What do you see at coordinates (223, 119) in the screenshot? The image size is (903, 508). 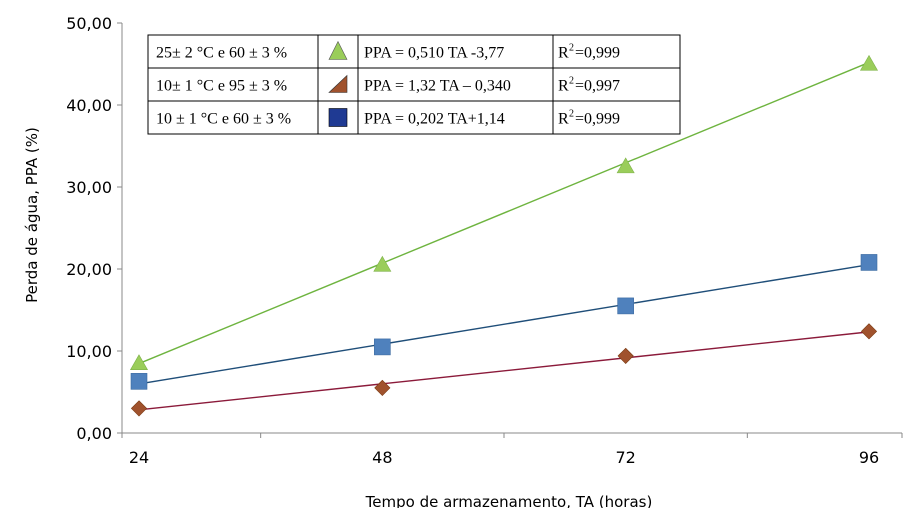 I see `legend-condition: 10 ± 1 °C e 60 ± 3 %` at bounding box center [223, 119].